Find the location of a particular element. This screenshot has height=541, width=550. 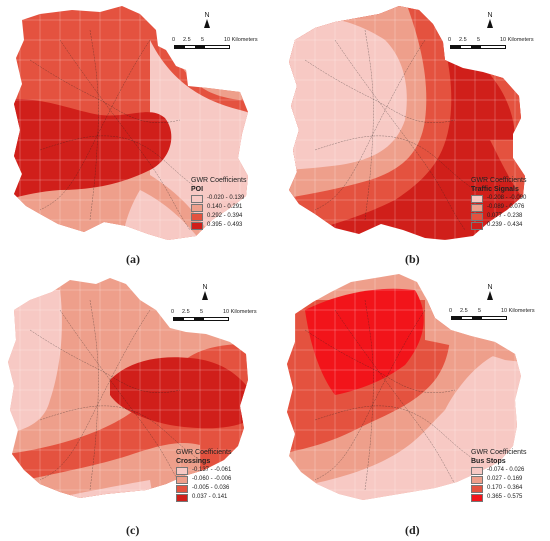

legend-range: -0.137 - -0.061 is located at coordinates (212, 470).